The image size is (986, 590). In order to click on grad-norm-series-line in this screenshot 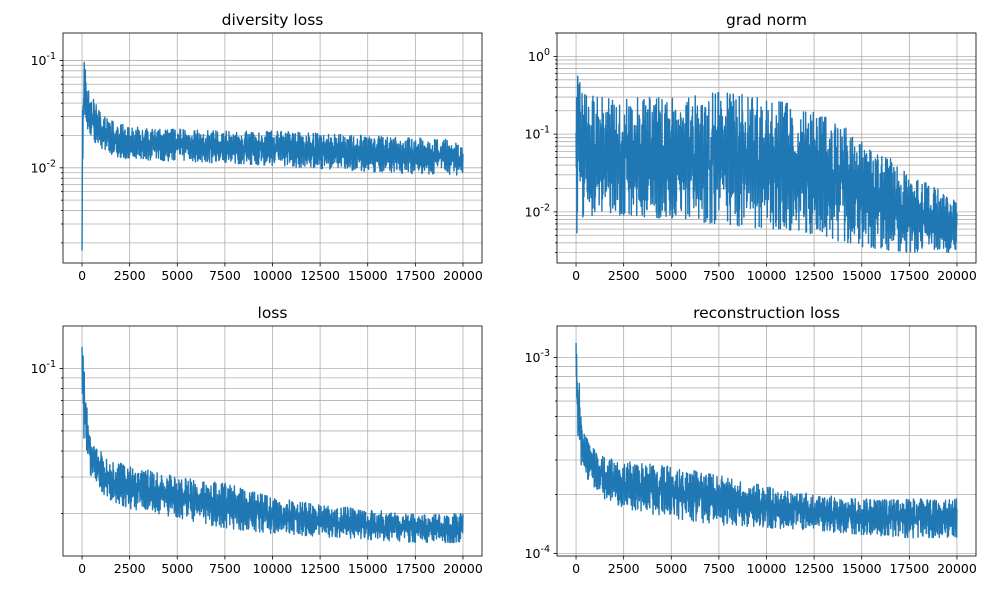, I will do `click(766, 164)`.